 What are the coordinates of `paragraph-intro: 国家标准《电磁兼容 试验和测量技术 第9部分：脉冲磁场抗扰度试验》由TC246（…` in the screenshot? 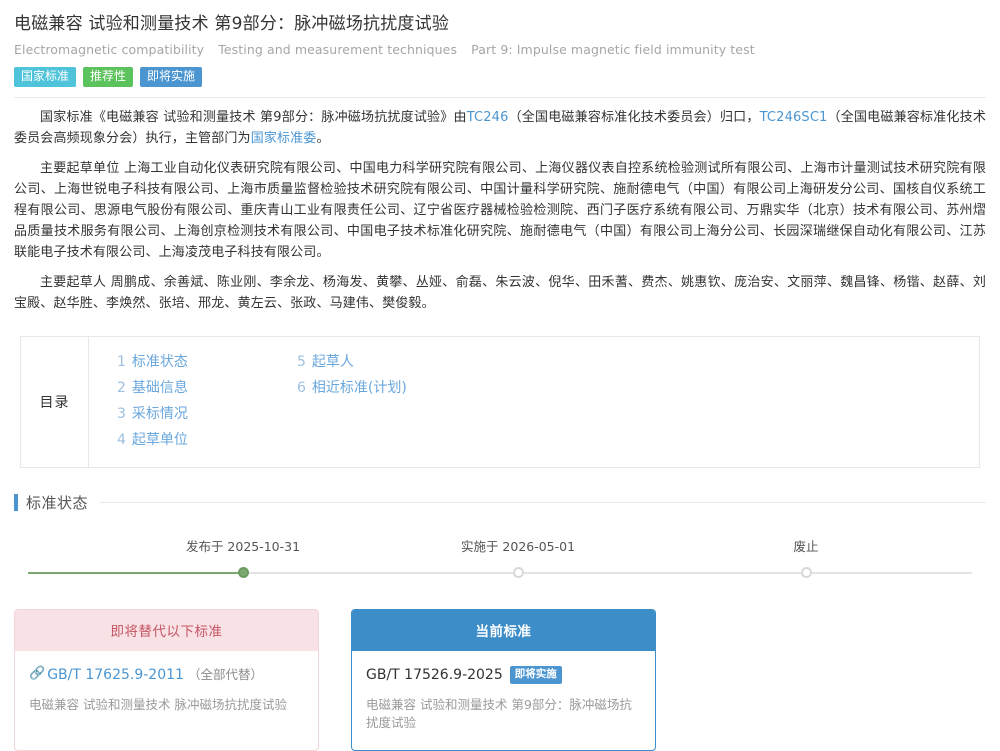 It's located at (500, 128).